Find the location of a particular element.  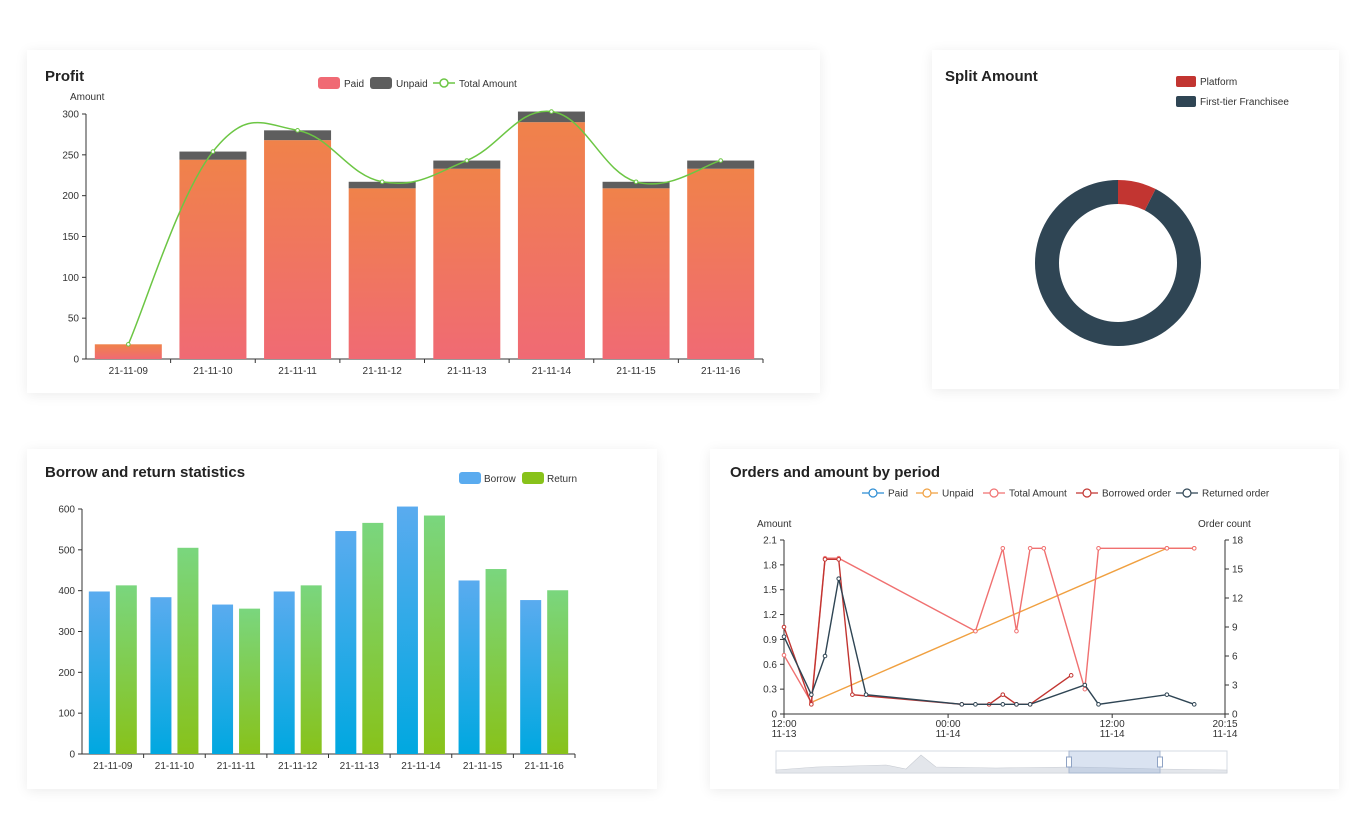

line-borrowed-order is located at coordinates (927, 632).